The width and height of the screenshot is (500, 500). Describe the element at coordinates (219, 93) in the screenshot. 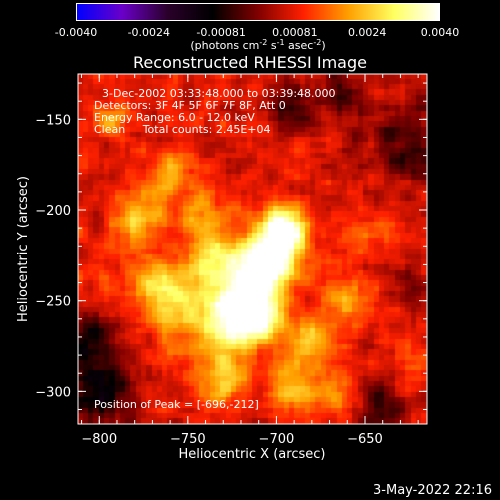

I see `time-range-text: 3-Dec-2002 03:33:48.000 to 03:39:48.000` at that location.